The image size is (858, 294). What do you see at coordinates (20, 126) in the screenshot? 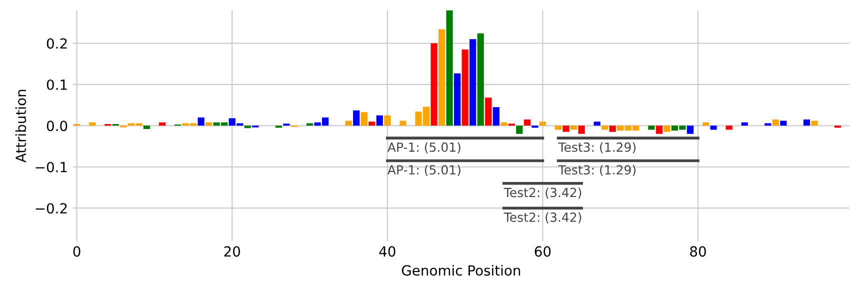
I see `y-axis-title: Attribution` at bounding box center [20, 126].